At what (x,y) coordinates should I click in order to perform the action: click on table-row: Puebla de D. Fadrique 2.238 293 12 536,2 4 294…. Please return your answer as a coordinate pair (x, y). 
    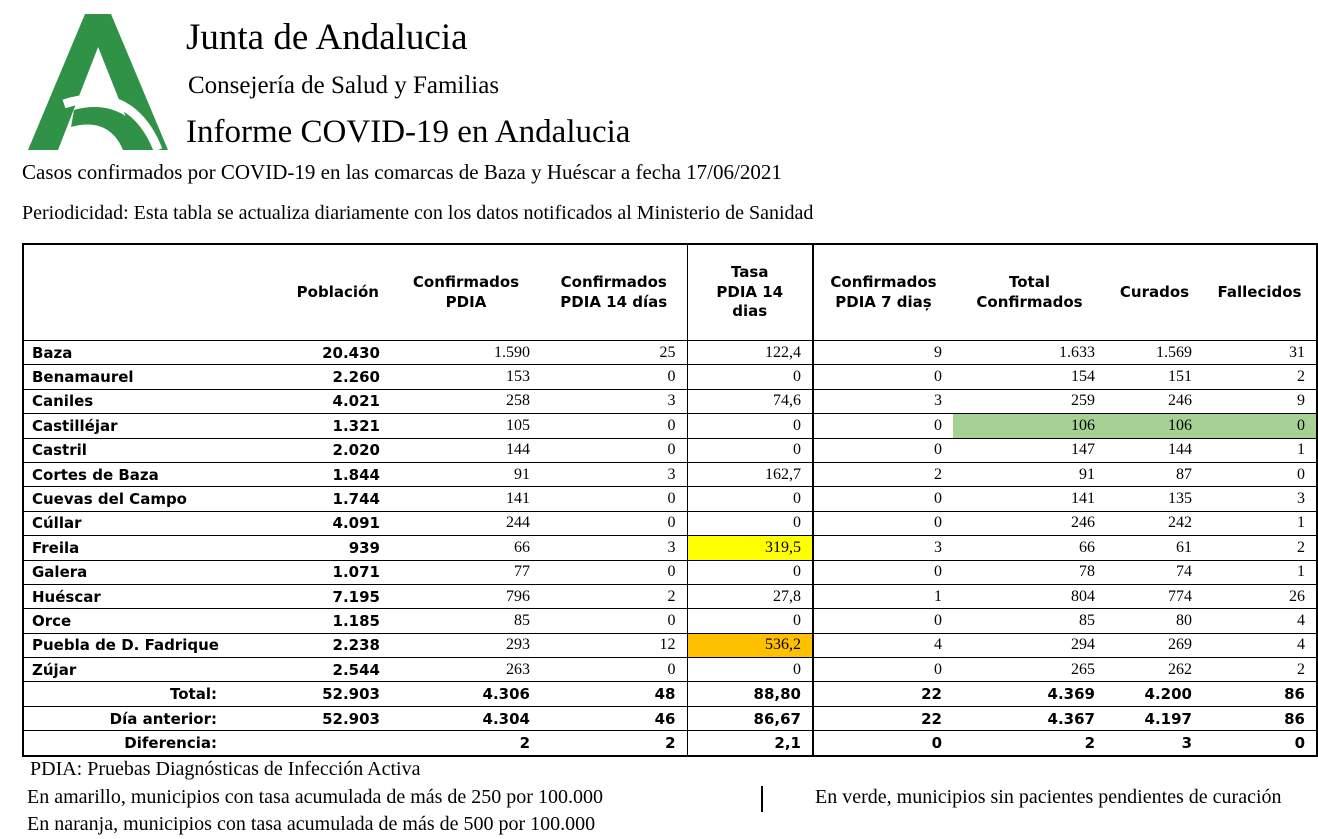
    Looking at the image, I should click on (670, 645).